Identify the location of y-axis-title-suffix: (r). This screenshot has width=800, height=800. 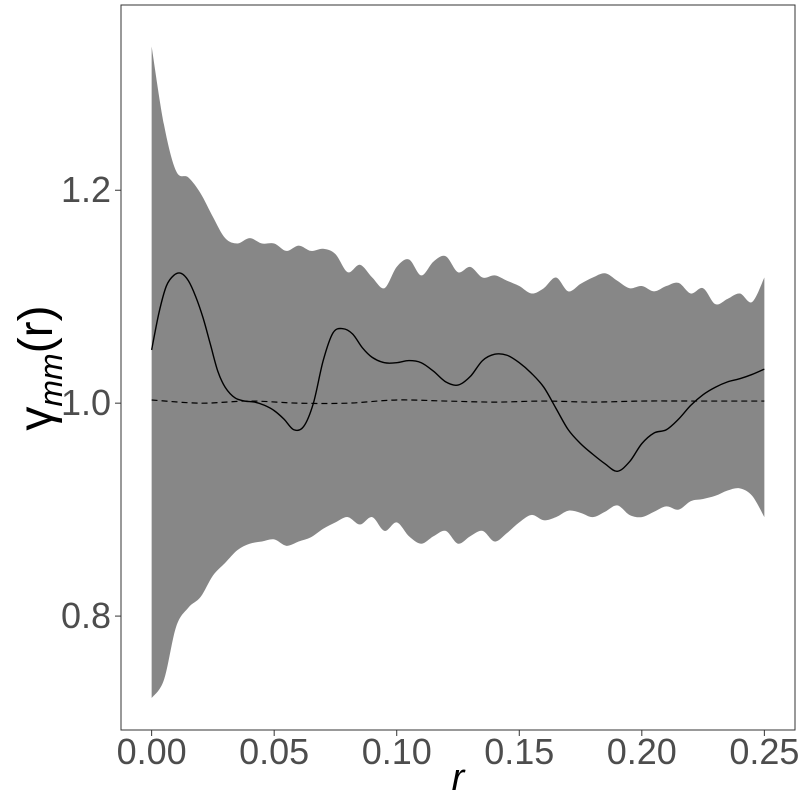
(36, 329).